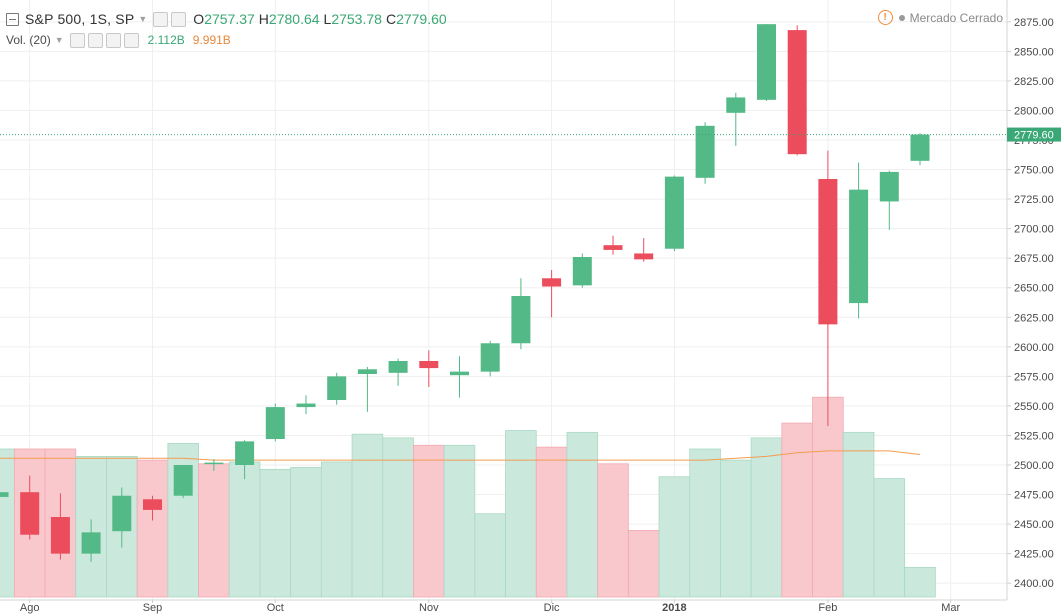 The image size is (1061, 615). What do you see at coordinates (1034, 52) in the screenshot?
I see `price-tick-label: 2850.00` at bounding box center [1034, 52].